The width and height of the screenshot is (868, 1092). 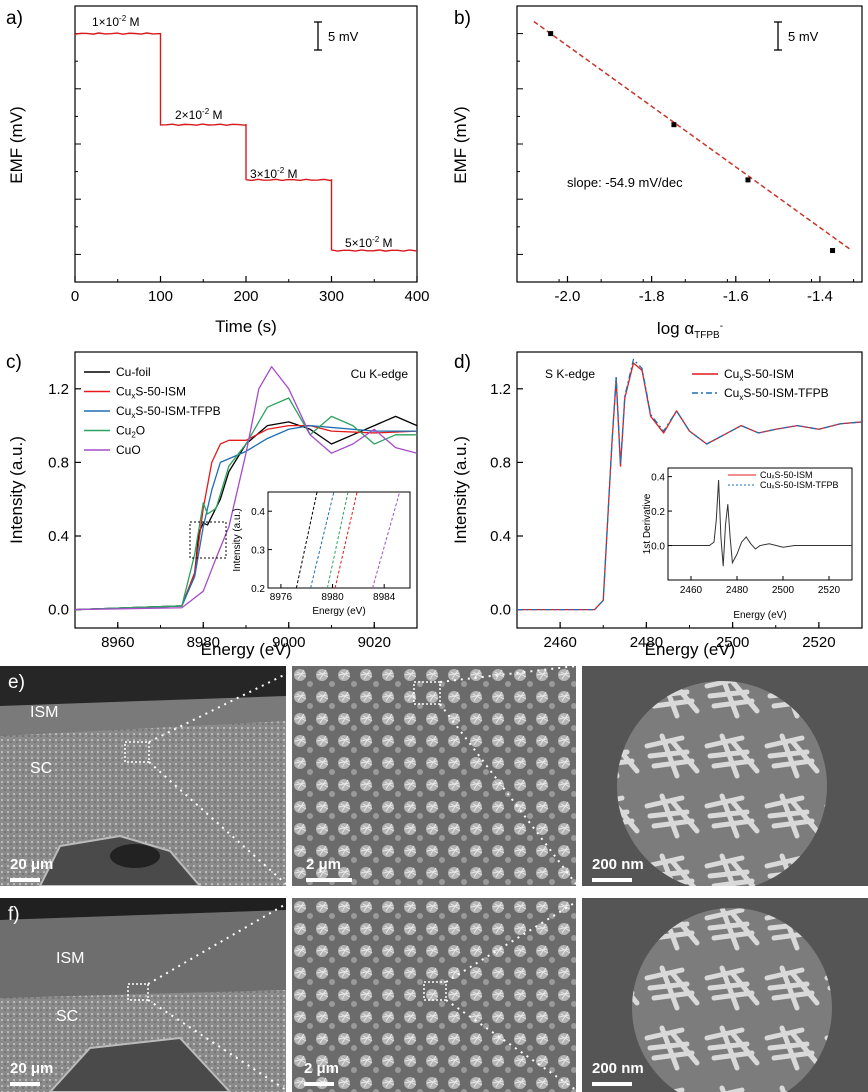 What do you see at coordinates (462, 362) in the screenshot?
I see `panel-d-label: d)` at bounding box center [462, 362].